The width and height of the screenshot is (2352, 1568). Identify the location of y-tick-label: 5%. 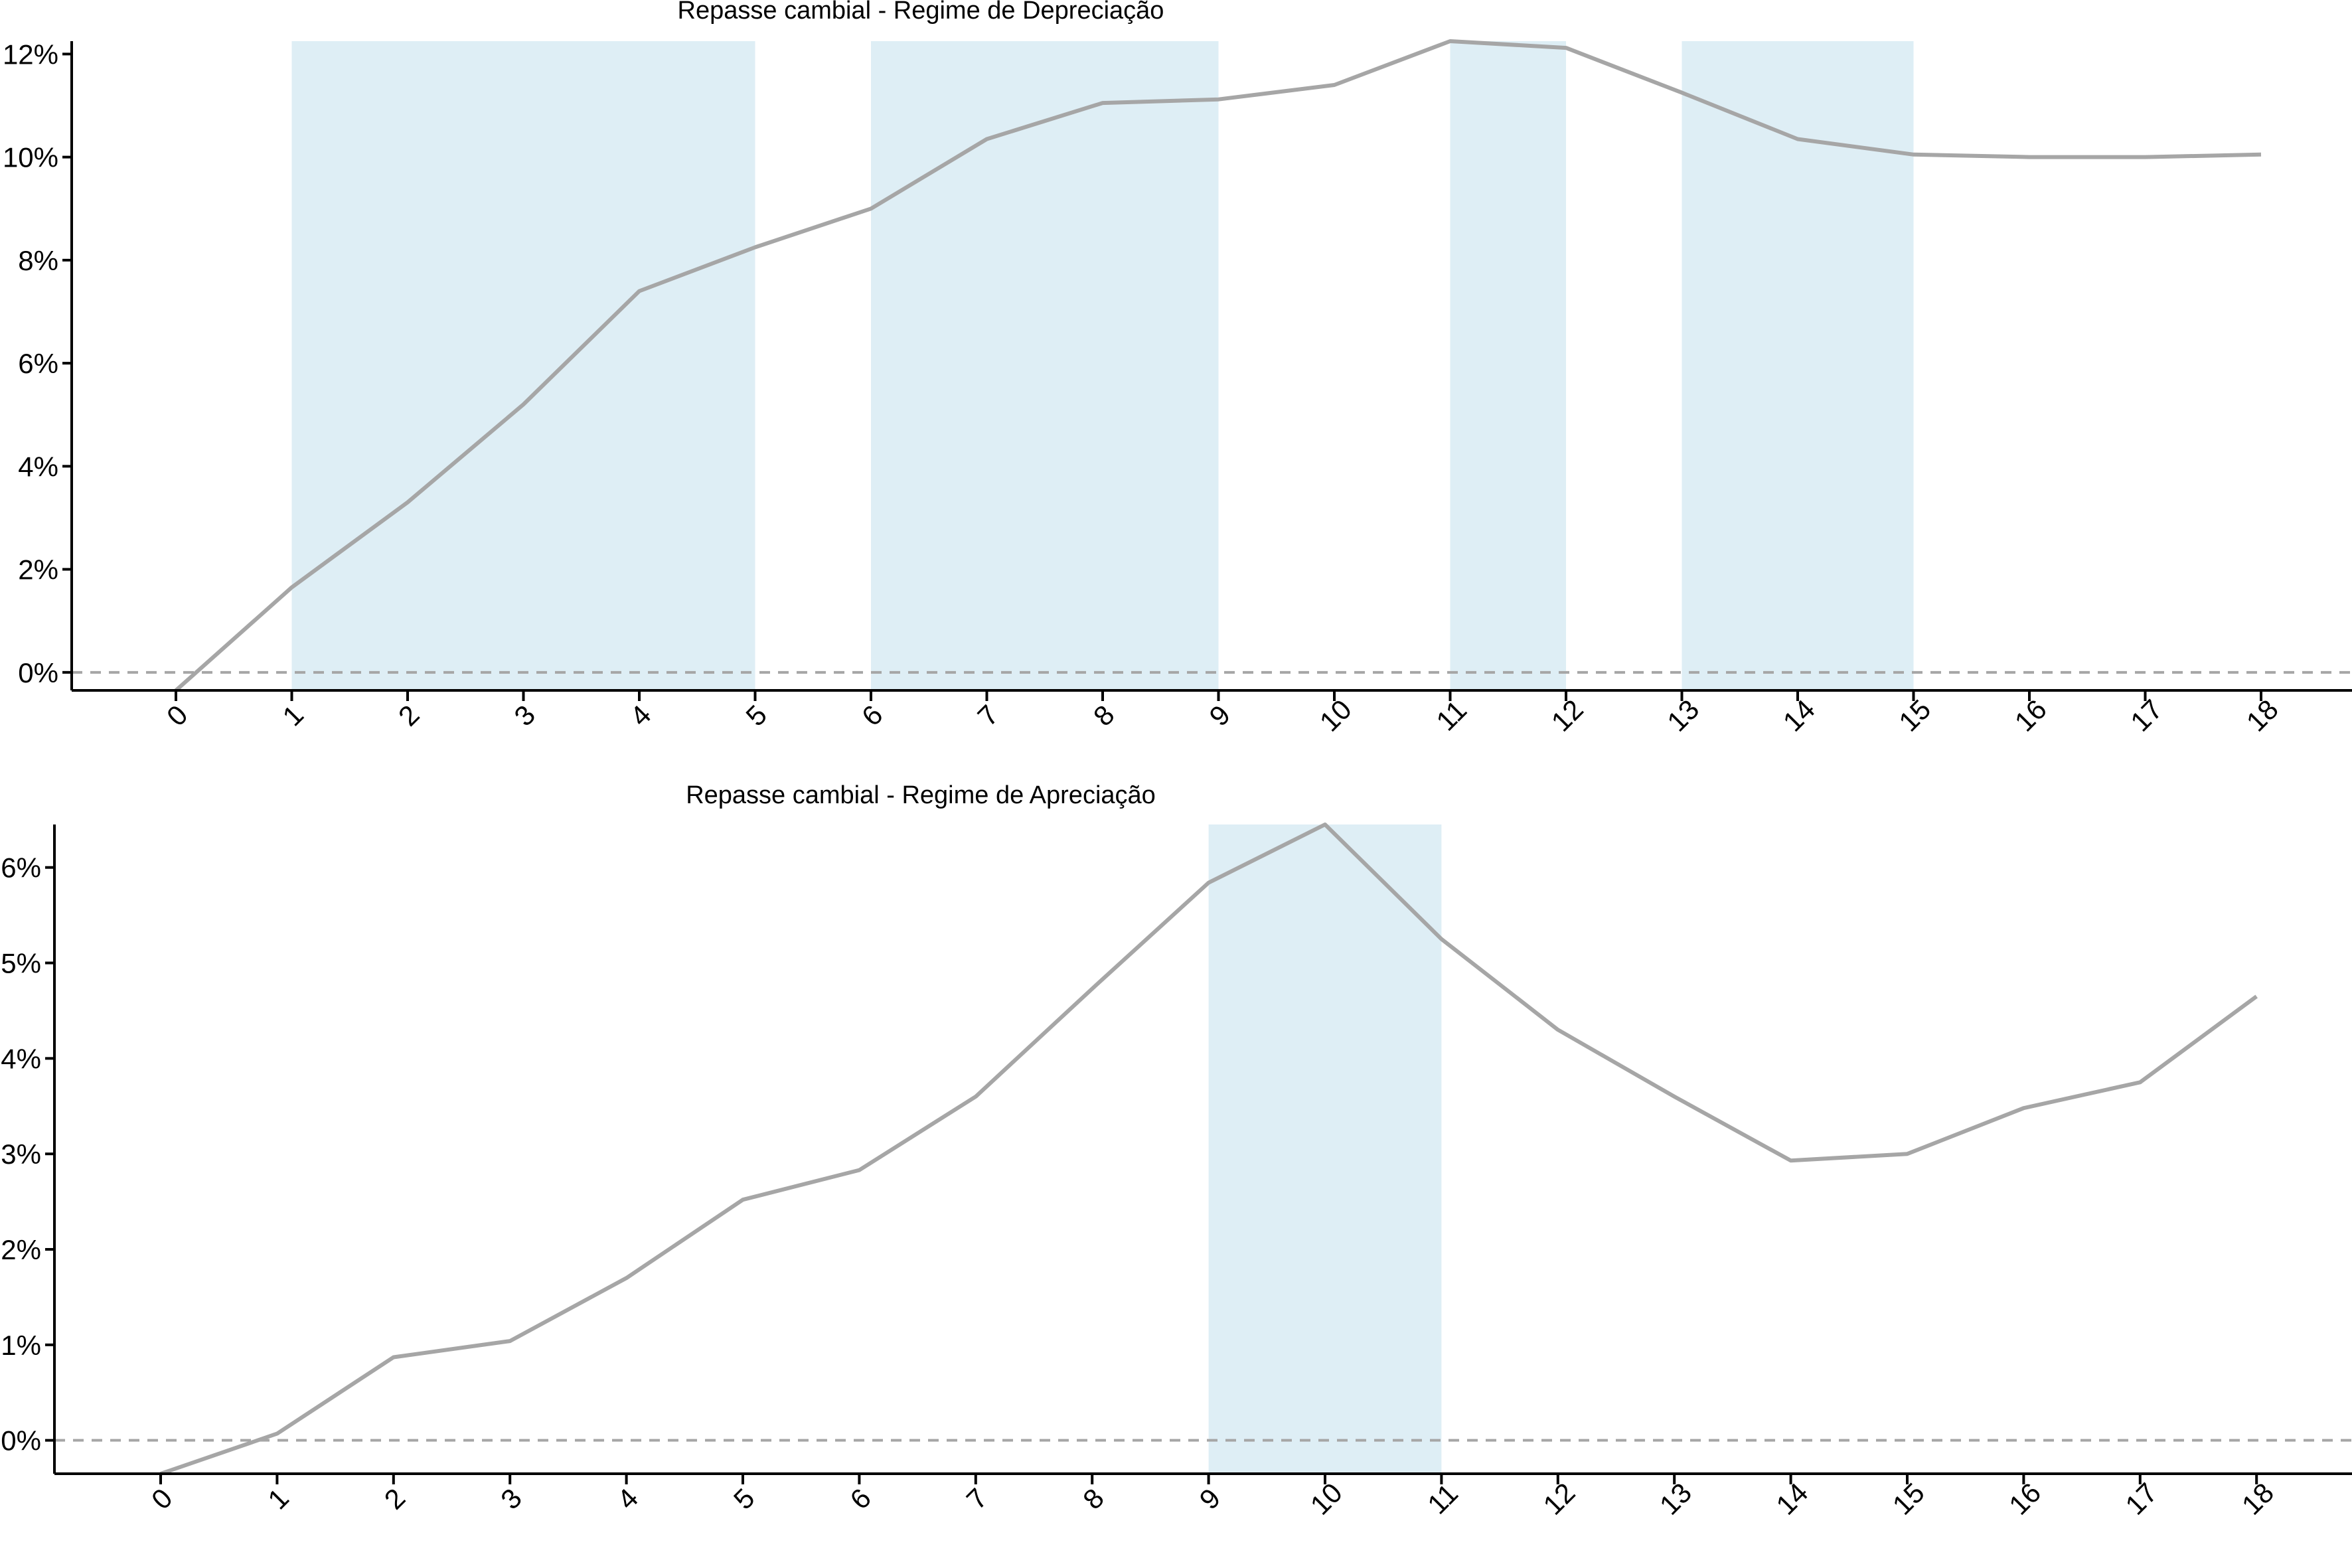
(21, 964).